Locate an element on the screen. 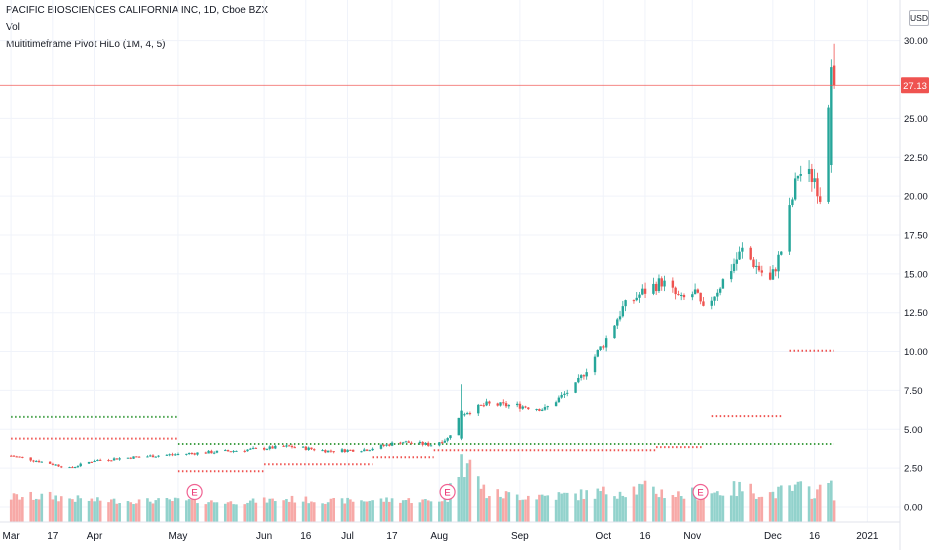 This screenshot has width=932, height=550. x-tick-label: 16 is located at coordinates (645, 536).